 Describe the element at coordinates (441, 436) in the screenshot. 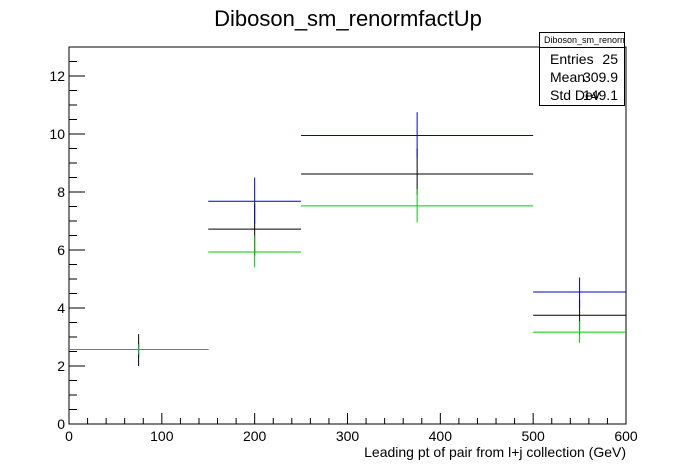

I see `x-tick-label: 400` at that location.